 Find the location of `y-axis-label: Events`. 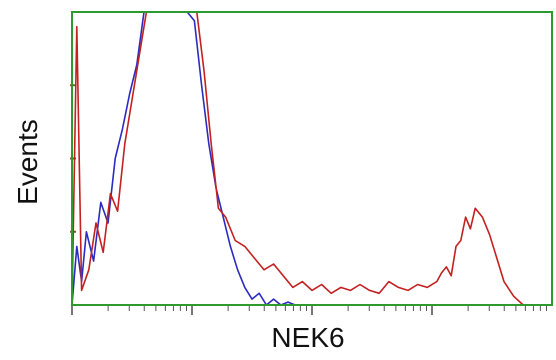

y-axis-label: Events is located at coordinates (27, 162).